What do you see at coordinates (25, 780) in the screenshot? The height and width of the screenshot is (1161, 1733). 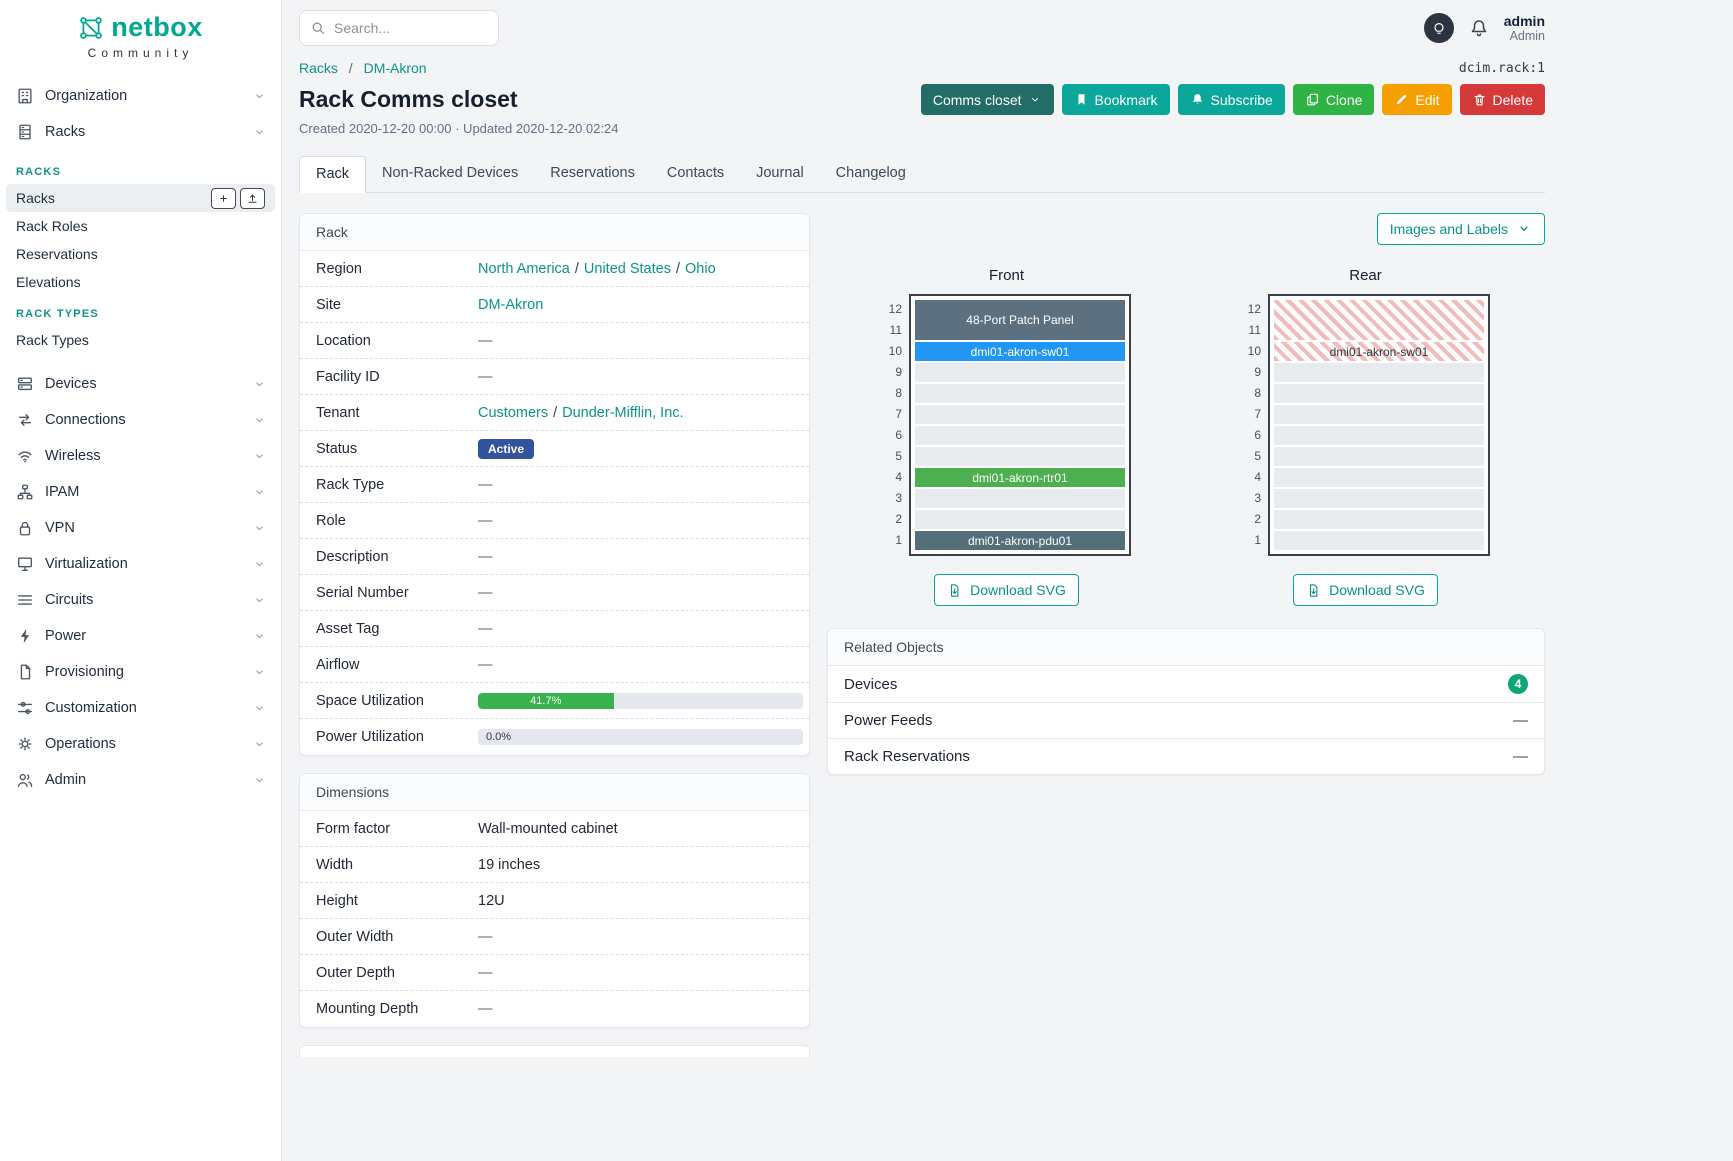 I see `admin-icon` at bounding box center [25, 780].